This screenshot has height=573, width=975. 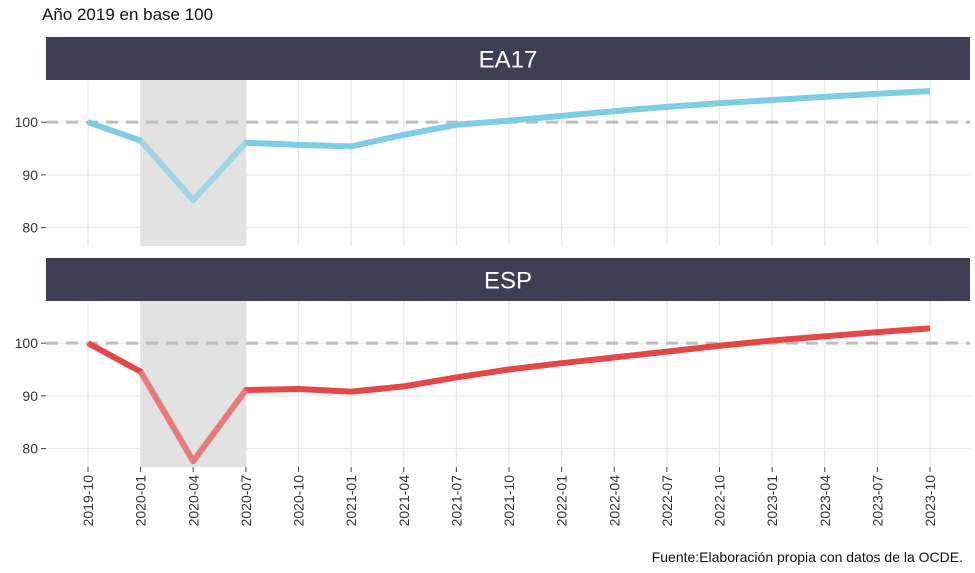 What do you see at coordinates (456, 501) in the screenshot?
I see `x-tick-label: 2021-07` at bounding box center [456, 501].